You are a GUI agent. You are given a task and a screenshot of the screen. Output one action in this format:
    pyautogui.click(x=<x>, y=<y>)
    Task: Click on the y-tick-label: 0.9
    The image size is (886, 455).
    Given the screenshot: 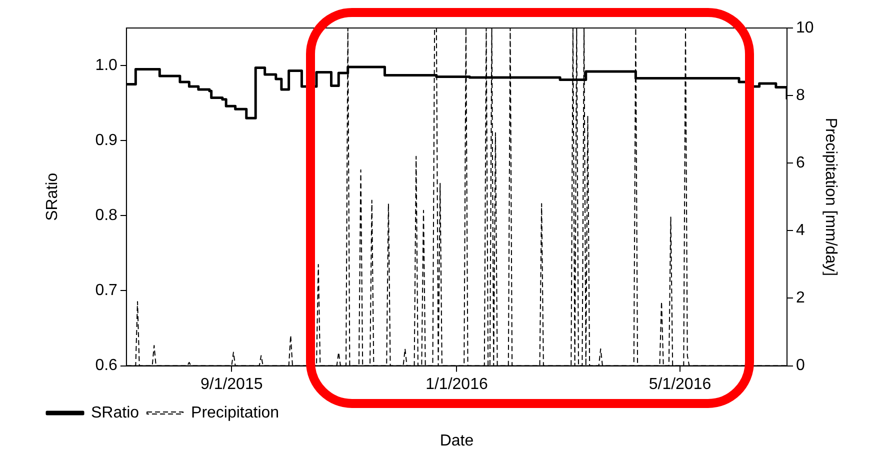 What is the action you would take?
    pyautogui.click(x=106, y=141)
    